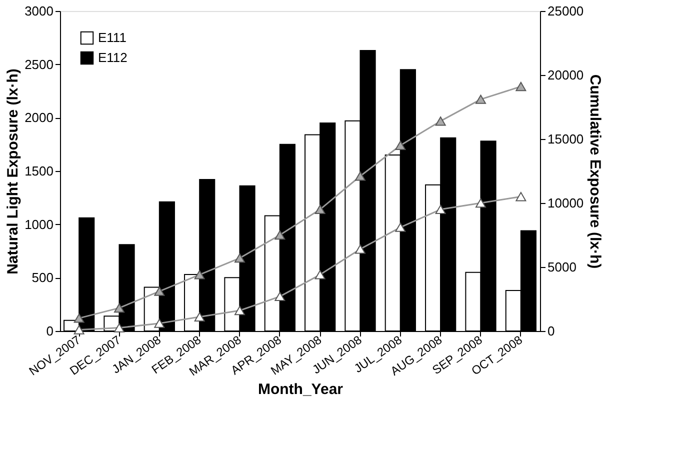 The height and width of the screenshot is (453, 684). I want to click on y2-tick-label: 5000, so click(562, 267).